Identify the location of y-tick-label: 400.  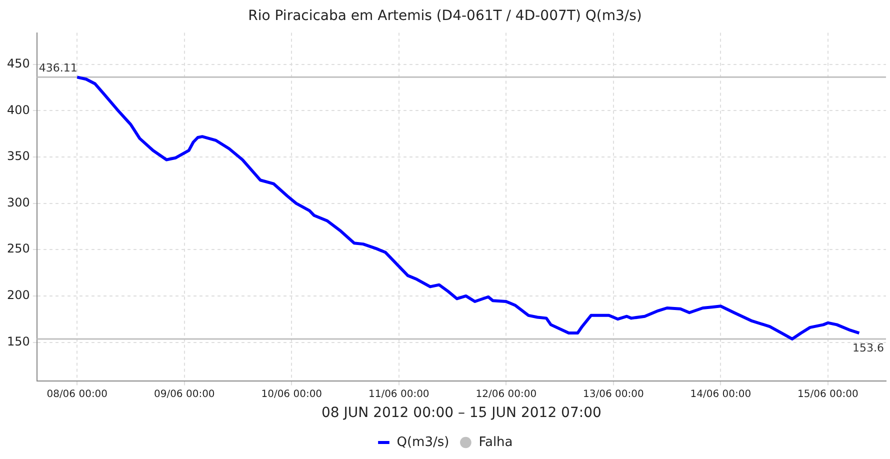
(18, 109).